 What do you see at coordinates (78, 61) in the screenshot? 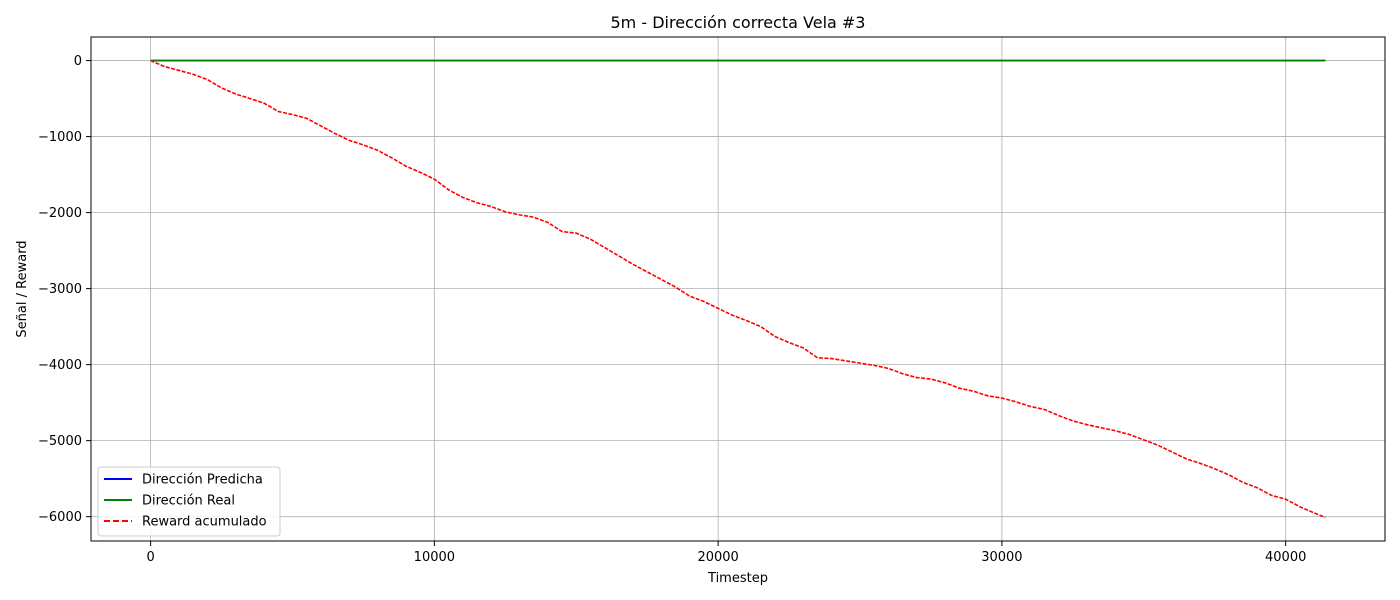
I see `y-tick-label: 0` at bounding box center [78, 61].